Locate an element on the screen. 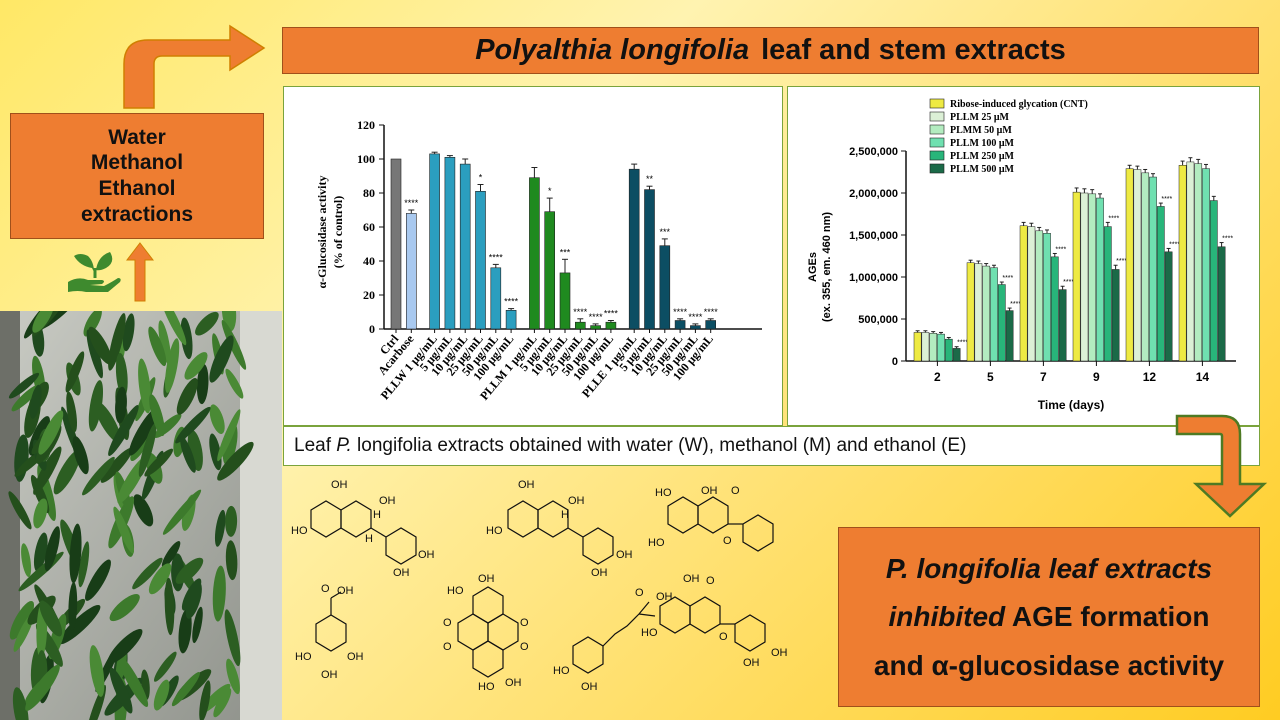 Image resolution: width=1280 pixels, height=720 pixels. structure-epicatechin is located at coordinates (560, 532).